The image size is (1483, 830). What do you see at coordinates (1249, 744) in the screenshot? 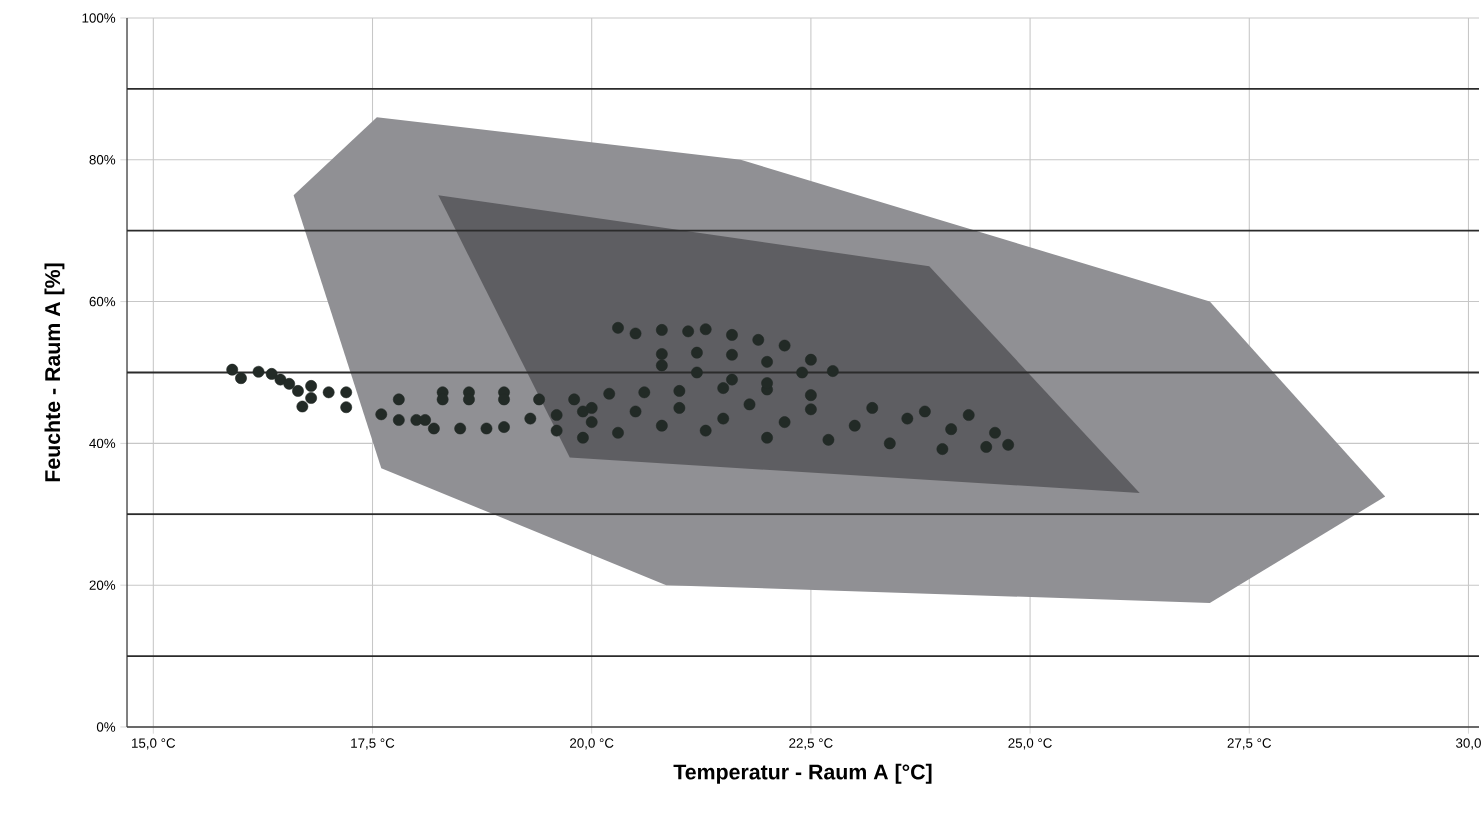
I see `x-tick-label: 27,5 °C` at bounding box center [1249, 744].